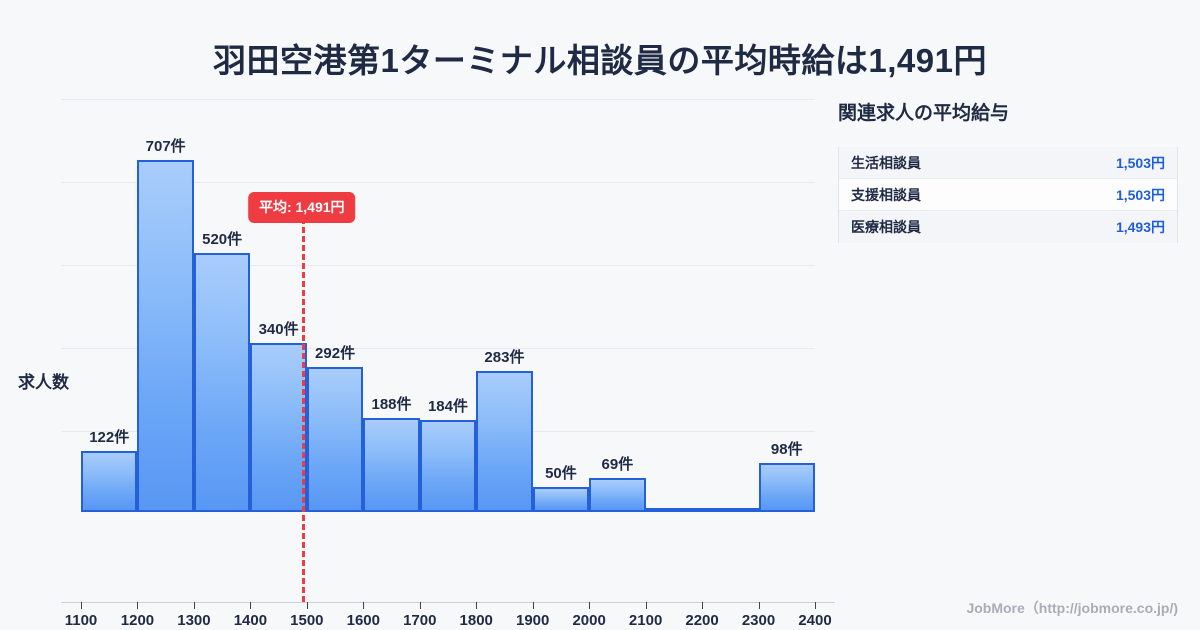  What do you see at coordinates (335, 306) in the screenshot?
I see `bar-group: 292件` at bounding box center [335, 306].